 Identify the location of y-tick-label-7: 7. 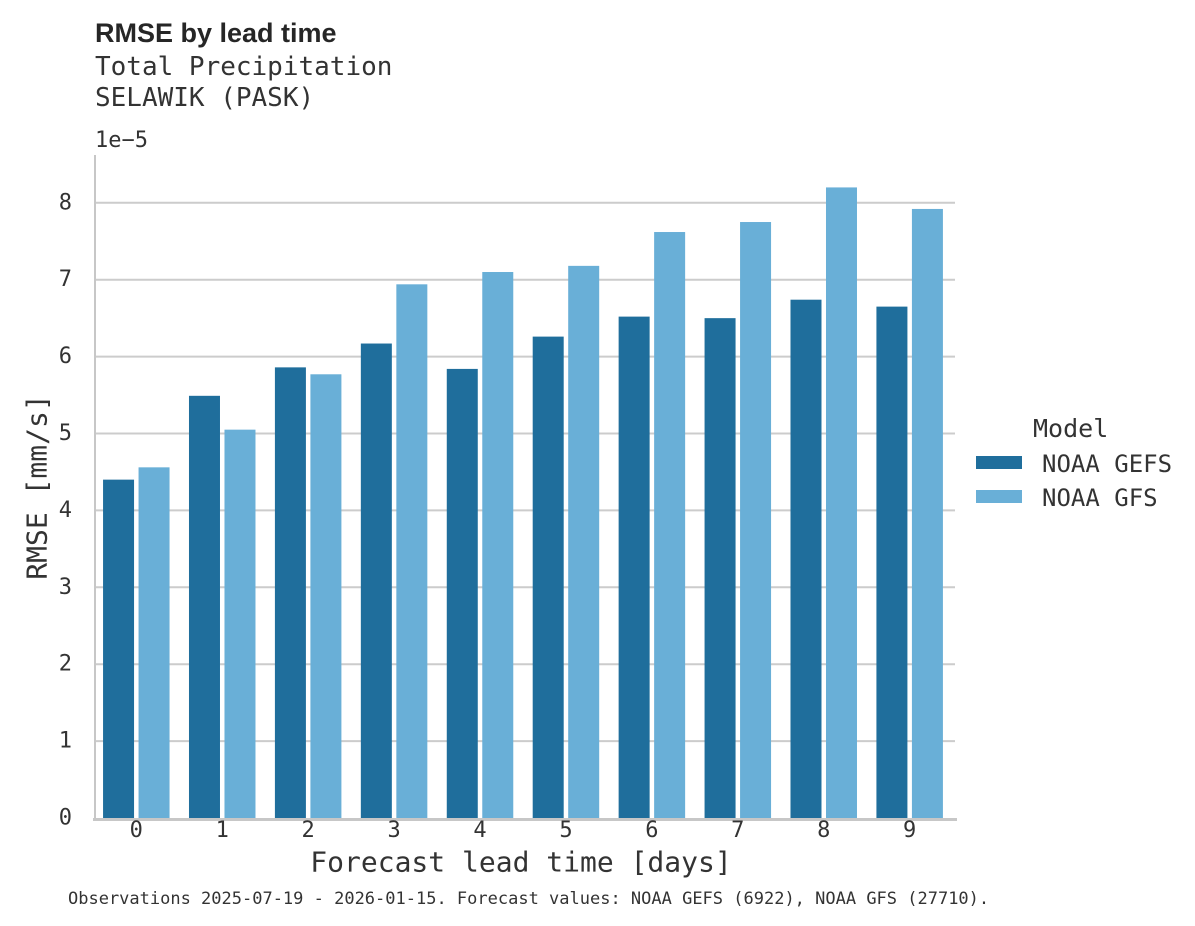
(65, 279).